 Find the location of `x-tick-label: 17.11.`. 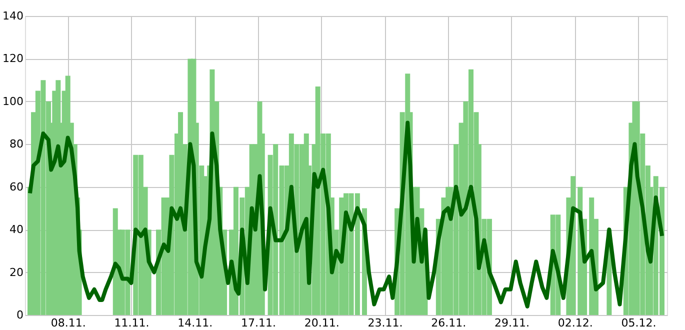

x-tick-label: 17.11. is located at coordinates (258, 323).